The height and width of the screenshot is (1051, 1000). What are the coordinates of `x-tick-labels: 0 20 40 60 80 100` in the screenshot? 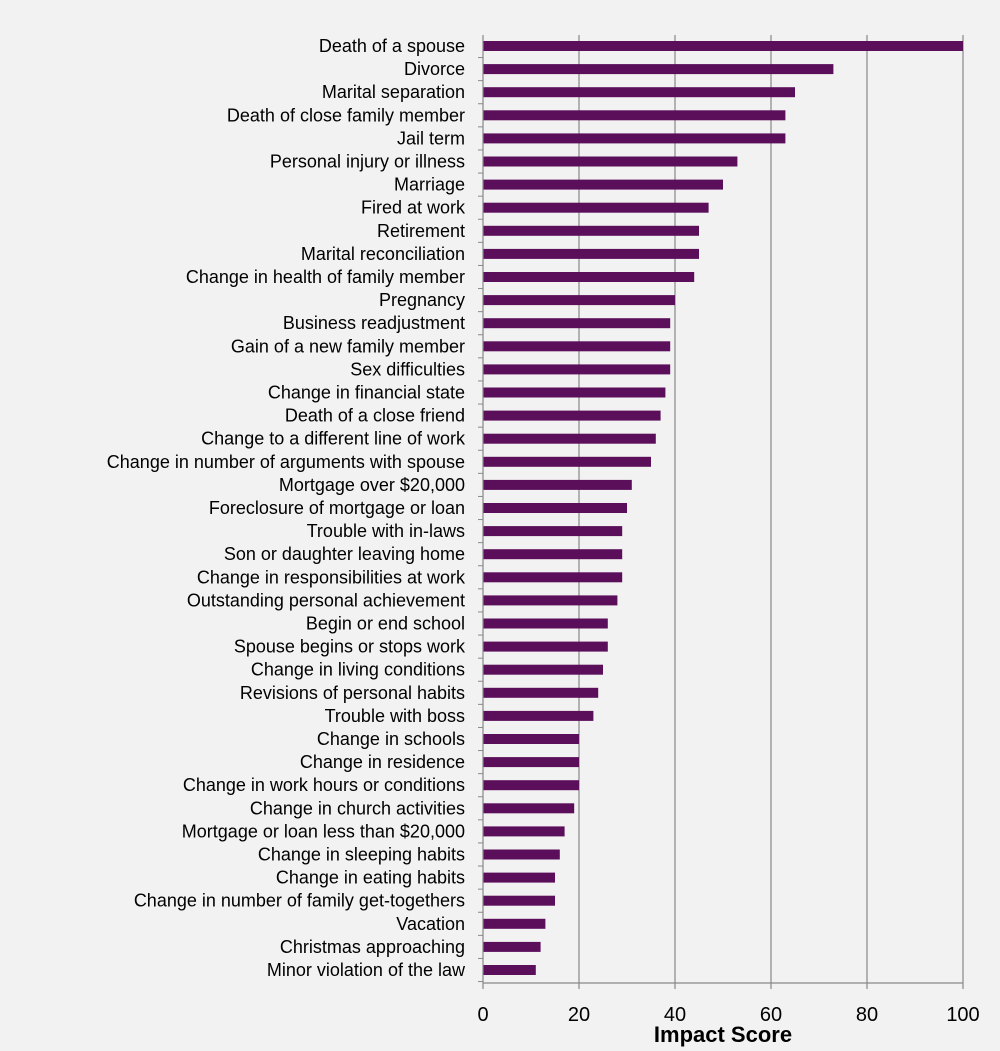 It's located at (728, 1004).